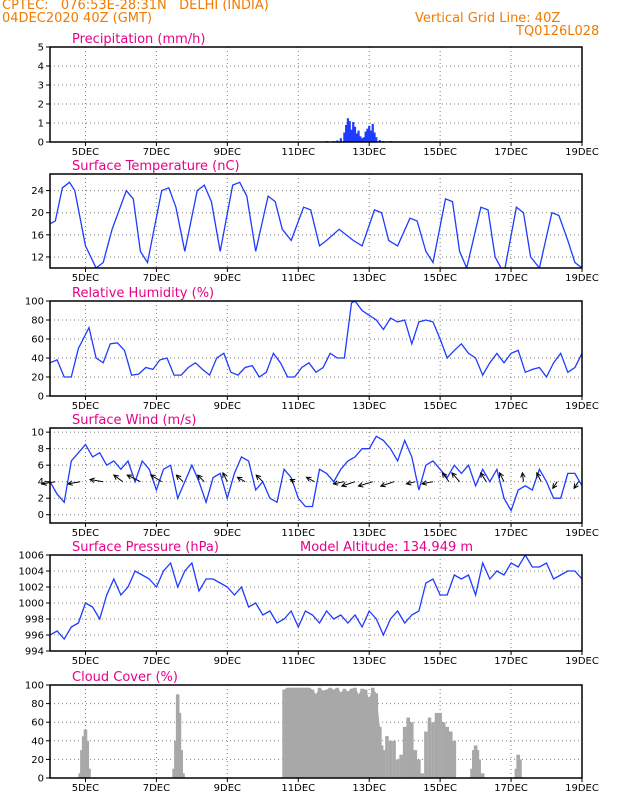 This screenshot has height=800, width=618. I want to click on wind-data, so click(316, 474).